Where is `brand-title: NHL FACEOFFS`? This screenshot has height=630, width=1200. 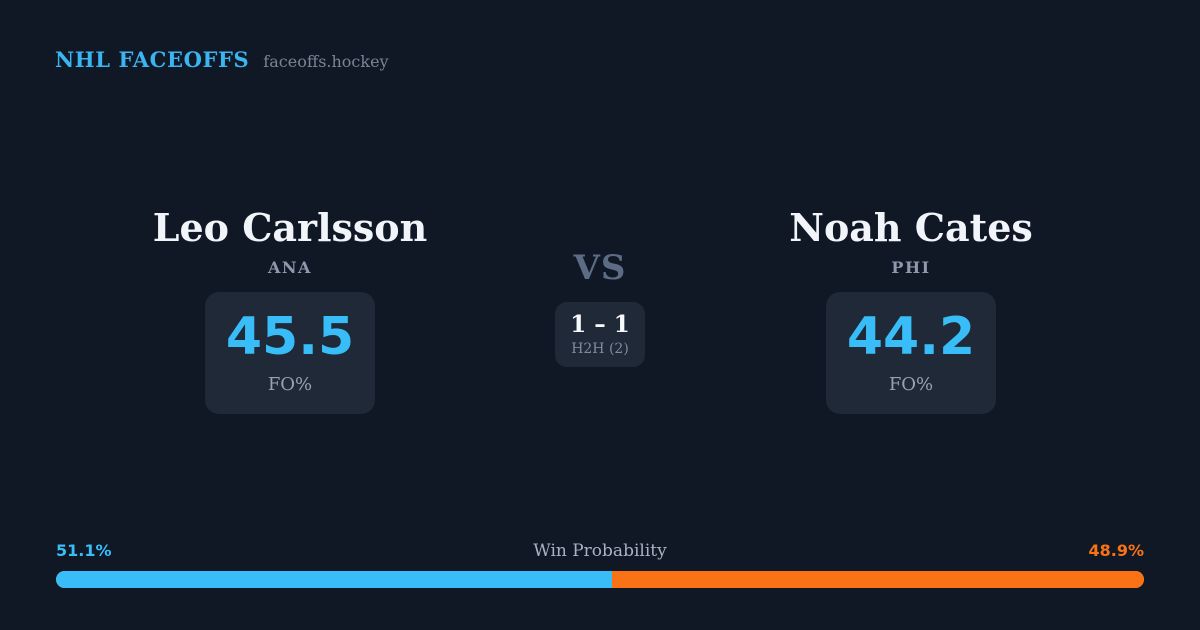
brand-title: NHL FACEOFFS is located at coordinates (152, 59).